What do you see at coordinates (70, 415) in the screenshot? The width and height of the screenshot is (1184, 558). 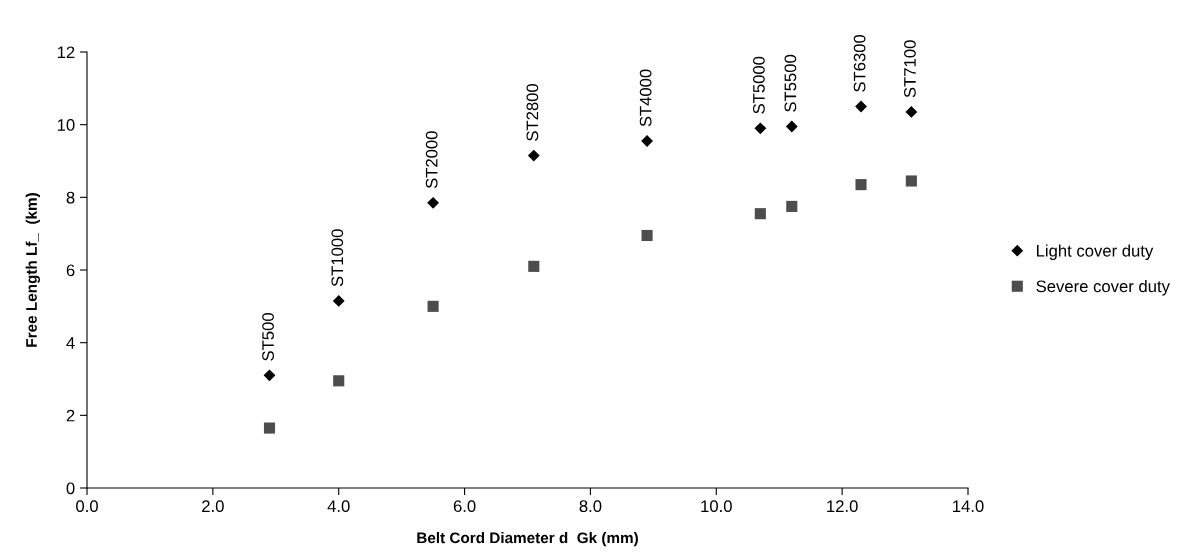 I see `y-tick-label: 2` at bounding box center [70, 415].